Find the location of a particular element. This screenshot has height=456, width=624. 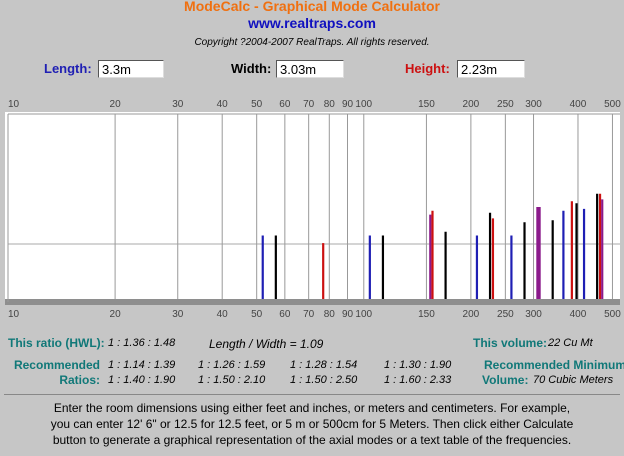

input-label: Width: is located at coordinates (251, 68).